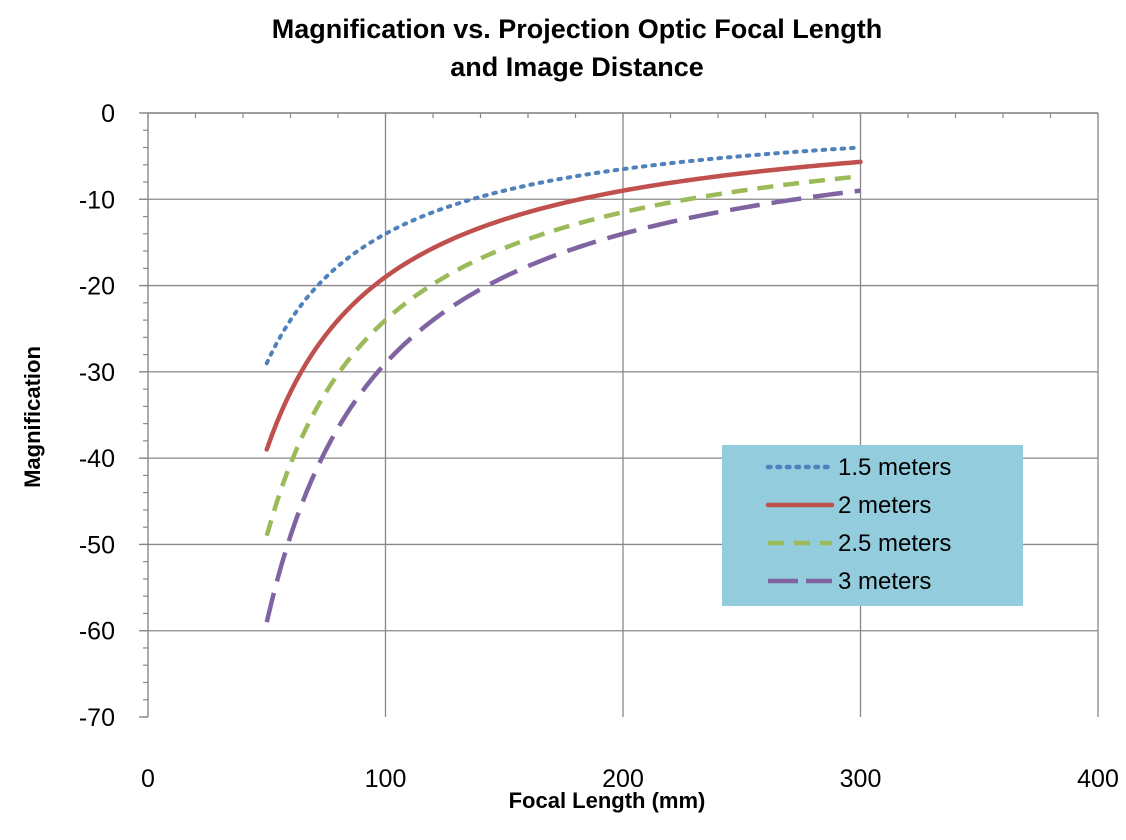 This screenshot has width=1126, height=840. I want to click on x-tick-label: 200, so click(623, 779).